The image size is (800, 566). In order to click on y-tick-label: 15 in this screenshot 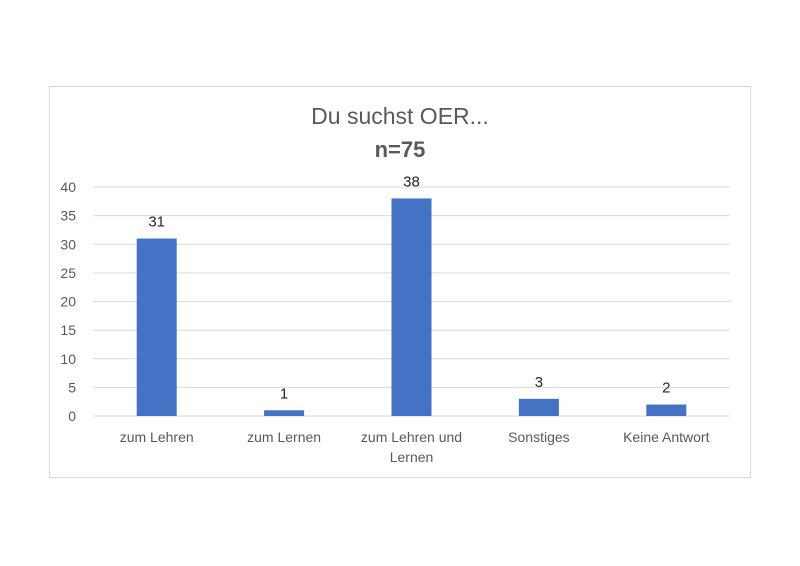, I will do `click(68, 330)`.